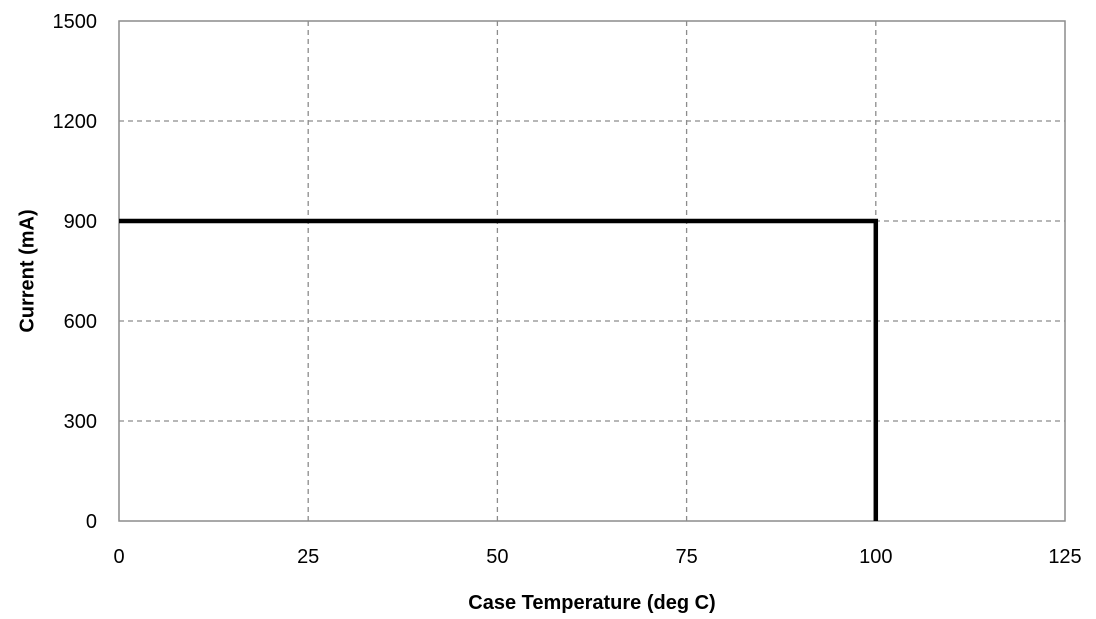 This screenshot has height=619, width=1096. Describe the element at coordinates (308, 557) in the screenshot. I see `x-tick-label: 25` at that location.